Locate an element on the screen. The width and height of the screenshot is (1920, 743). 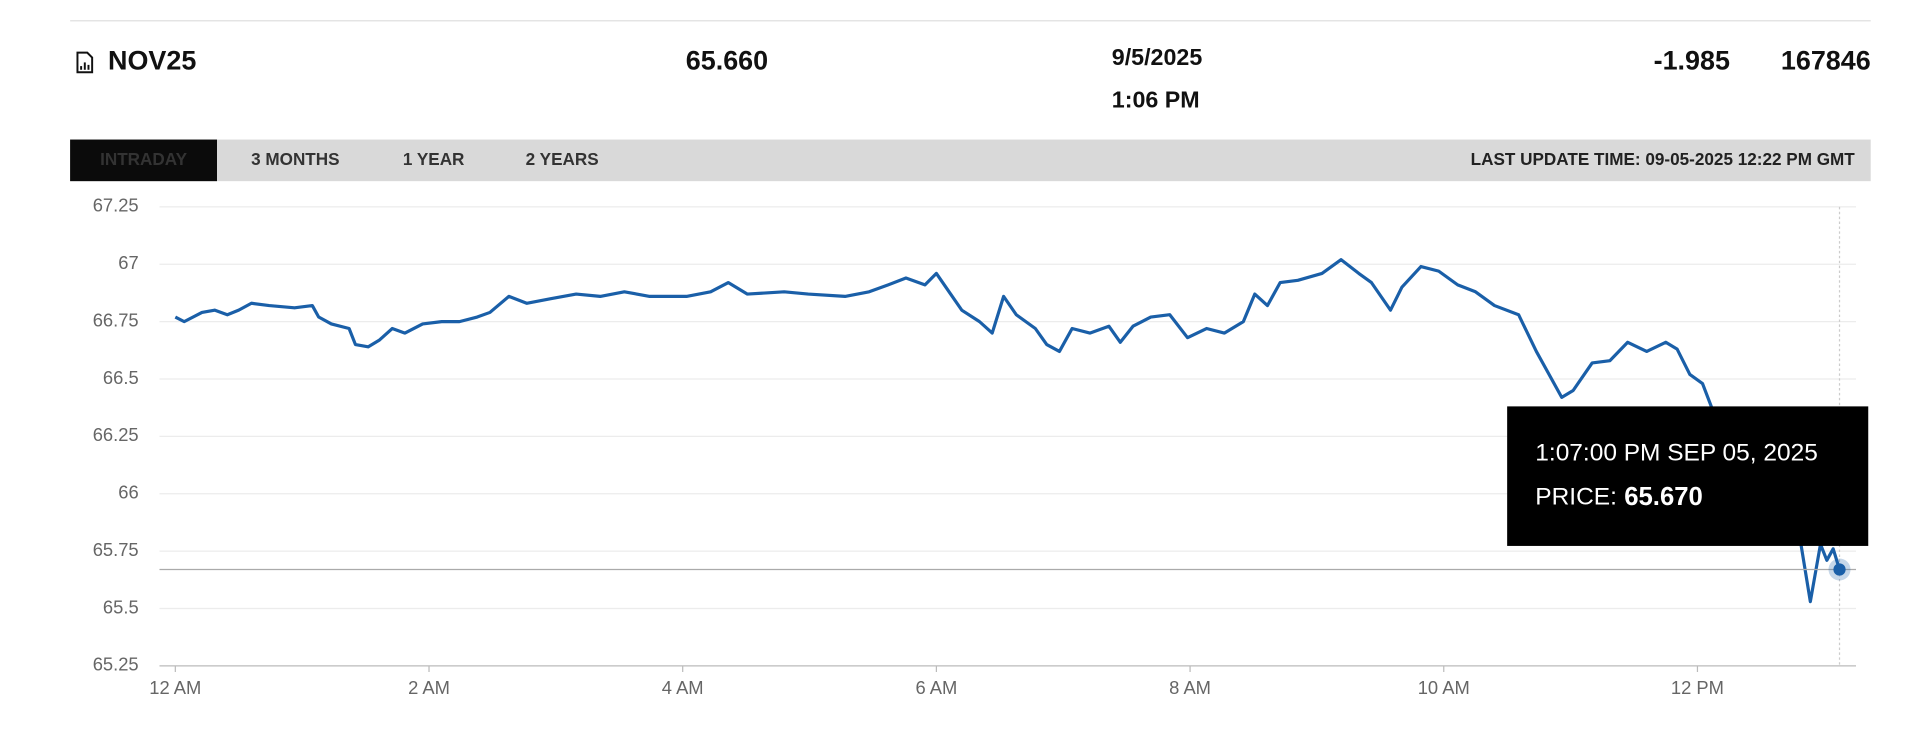
tooltip-time: 1:07:00 PM SEP 05, 2025 is located at coordinates (1676, 453).